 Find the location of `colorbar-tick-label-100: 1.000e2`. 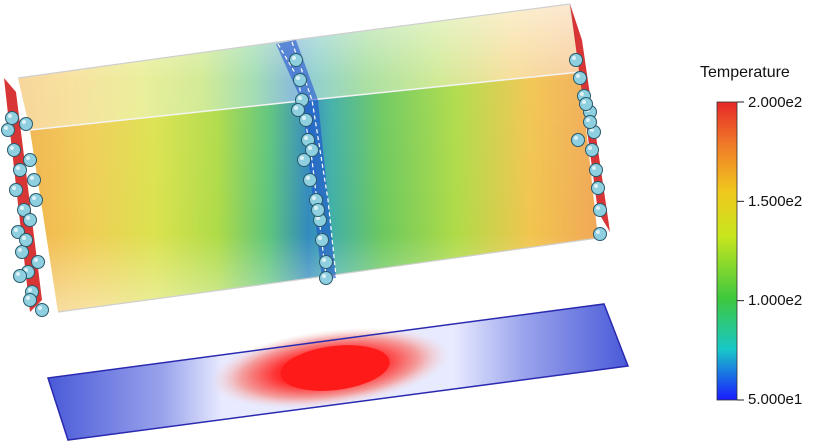

colorbar-tick-label-100: 1.000e2 is located at coordinates (775, 300).